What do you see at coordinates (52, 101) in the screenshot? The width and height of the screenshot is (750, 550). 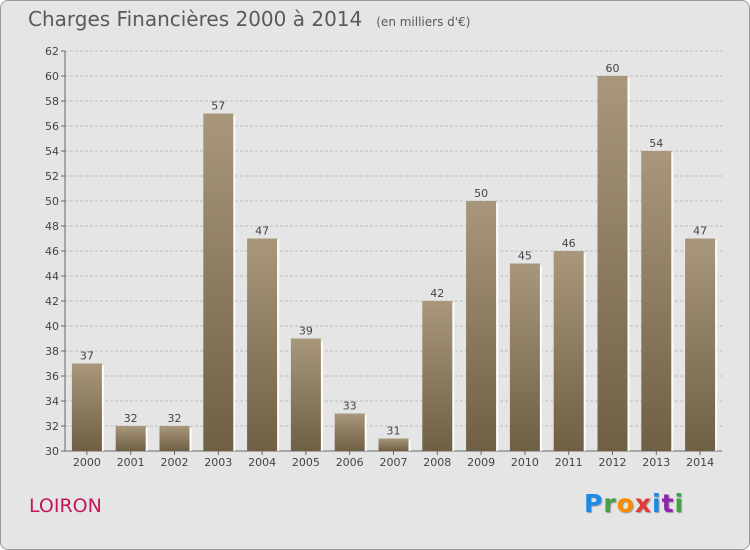 I see `y-tick-label: 58` at bounding box center [52, 101].